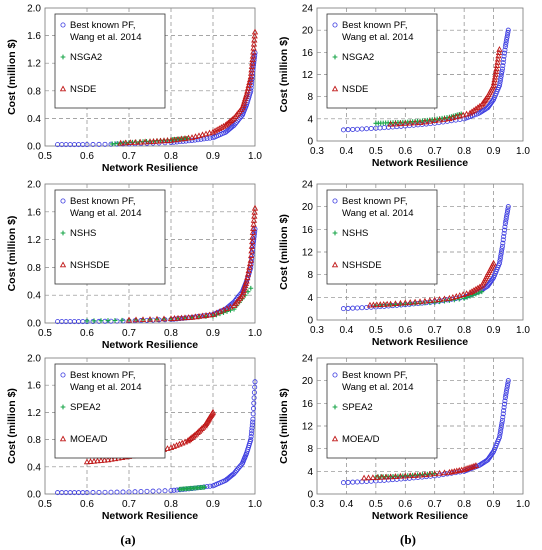 The height and width of the screenshot is (550, 542). I want to click on y-tick-label: 0.8, so click(34, 268).